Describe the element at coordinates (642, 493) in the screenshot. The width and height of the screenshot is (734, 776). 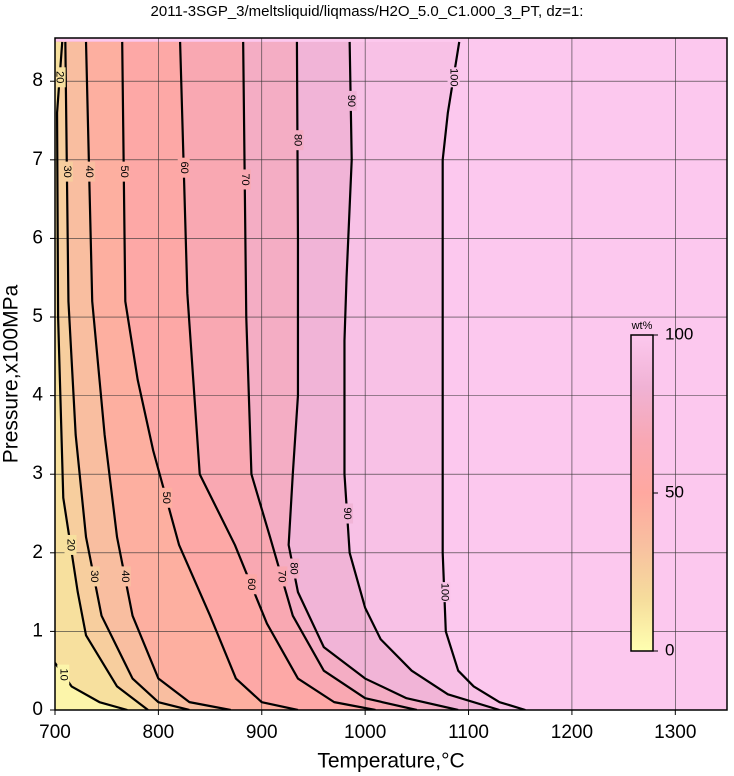
I see `colorbar` at that location.